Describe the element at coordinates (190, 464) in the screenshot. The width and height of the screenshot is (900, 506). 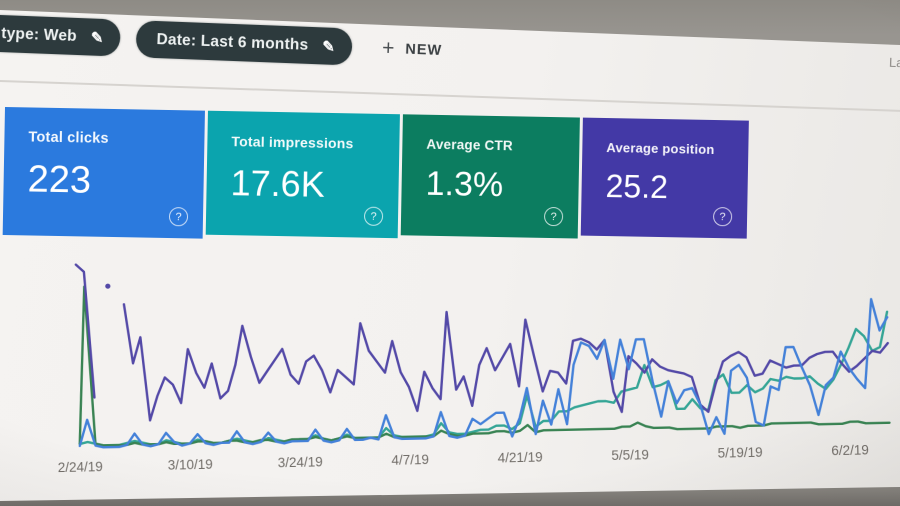
I see `x-tick-label: 3/10/19` at that location.